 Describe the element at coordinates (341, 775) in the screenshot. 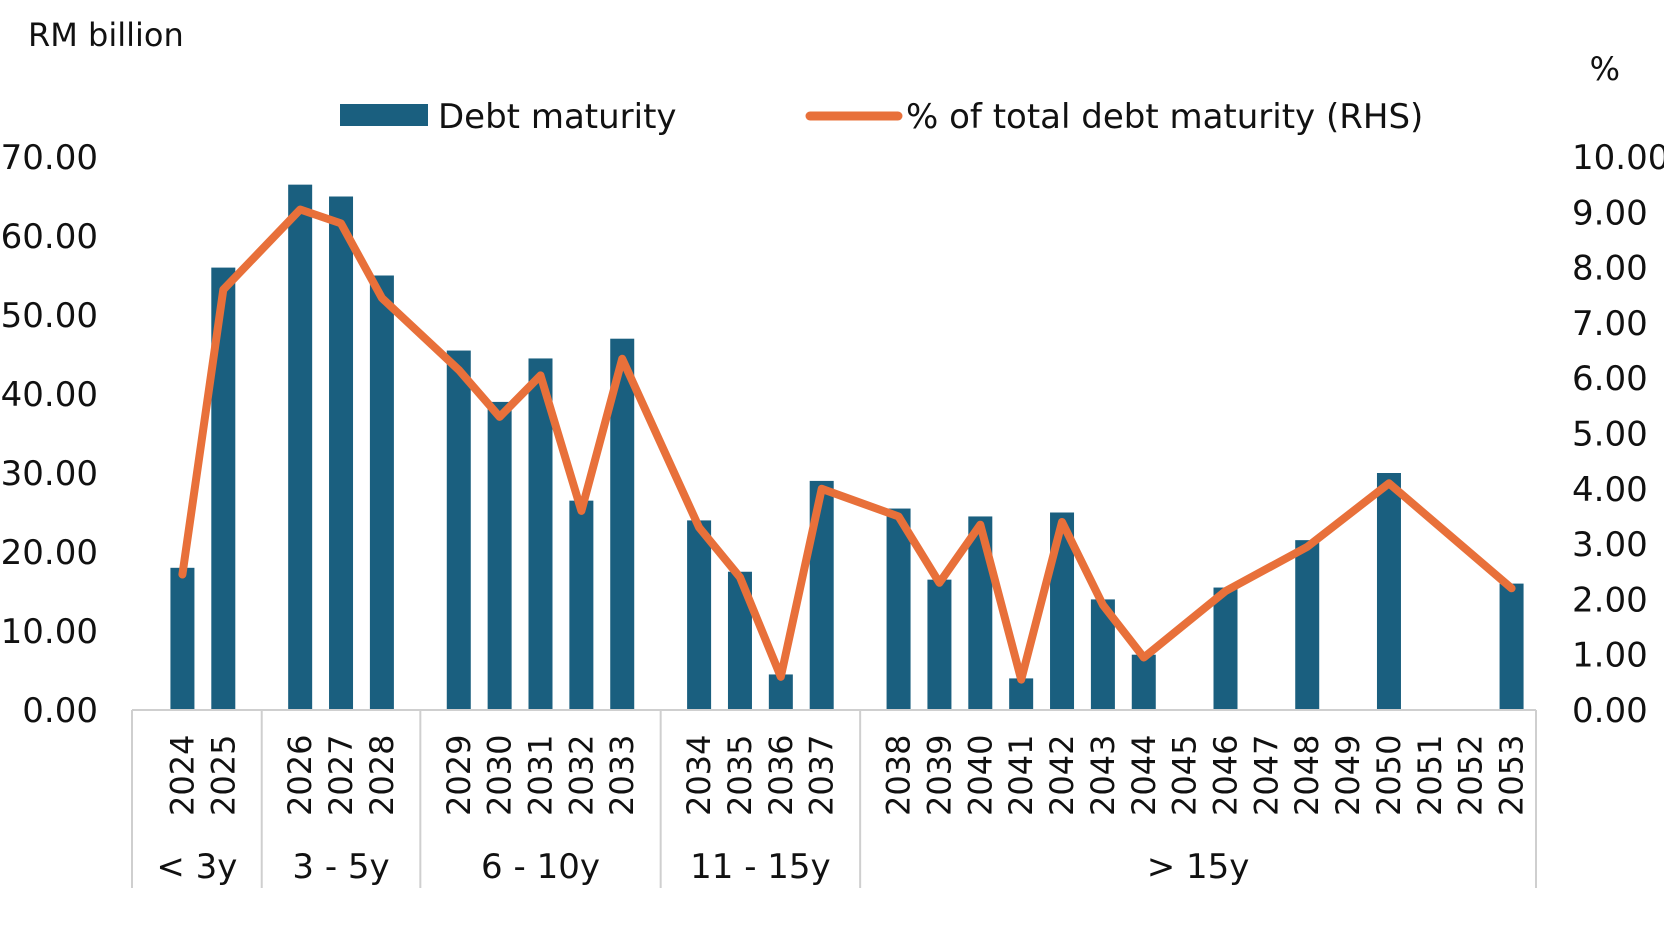

I see `x-category-label: 2027` at that location.